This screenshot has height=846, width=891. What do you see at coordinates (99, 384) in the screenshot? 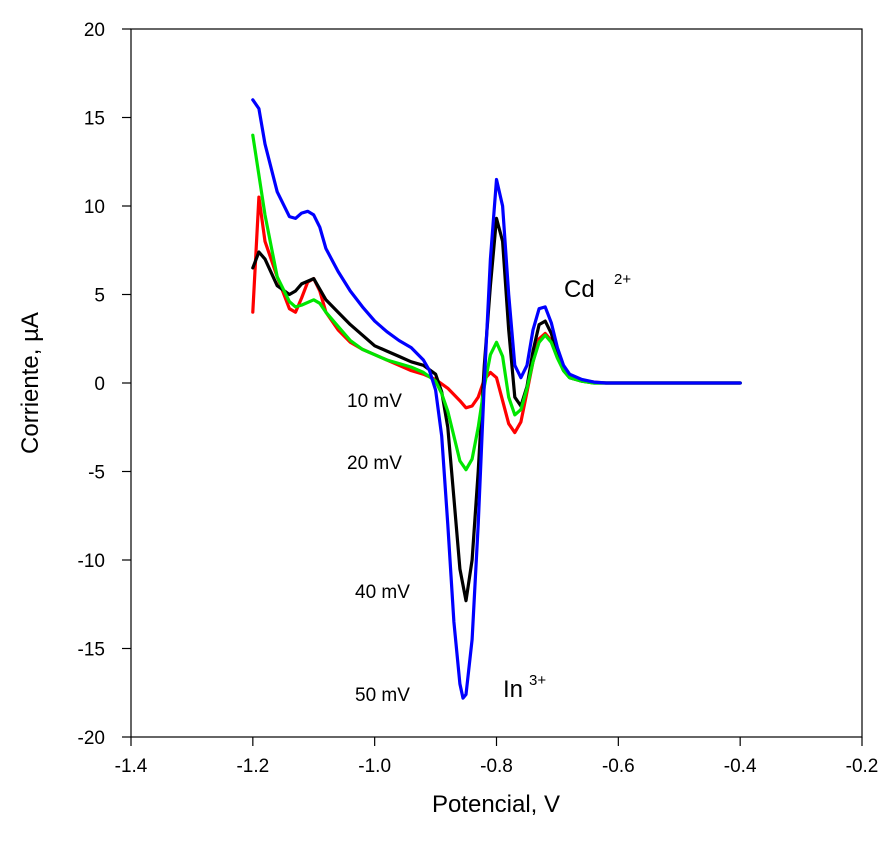
I see `y-tick-label: 0` at bounding box center [99, 384].